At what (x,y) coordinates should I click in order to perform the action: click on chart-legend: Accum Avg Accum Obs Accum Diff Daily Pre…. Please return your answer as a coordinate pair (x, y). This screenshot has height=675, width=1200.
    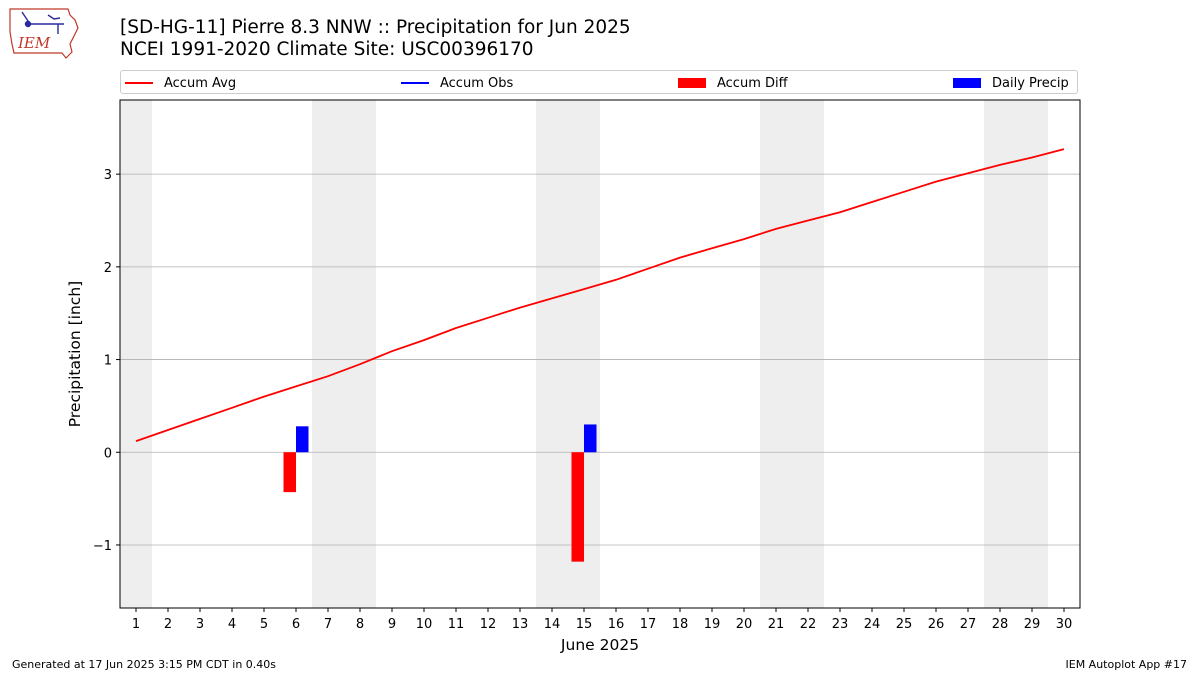
    Looking at the image, I should click on (599, 82).